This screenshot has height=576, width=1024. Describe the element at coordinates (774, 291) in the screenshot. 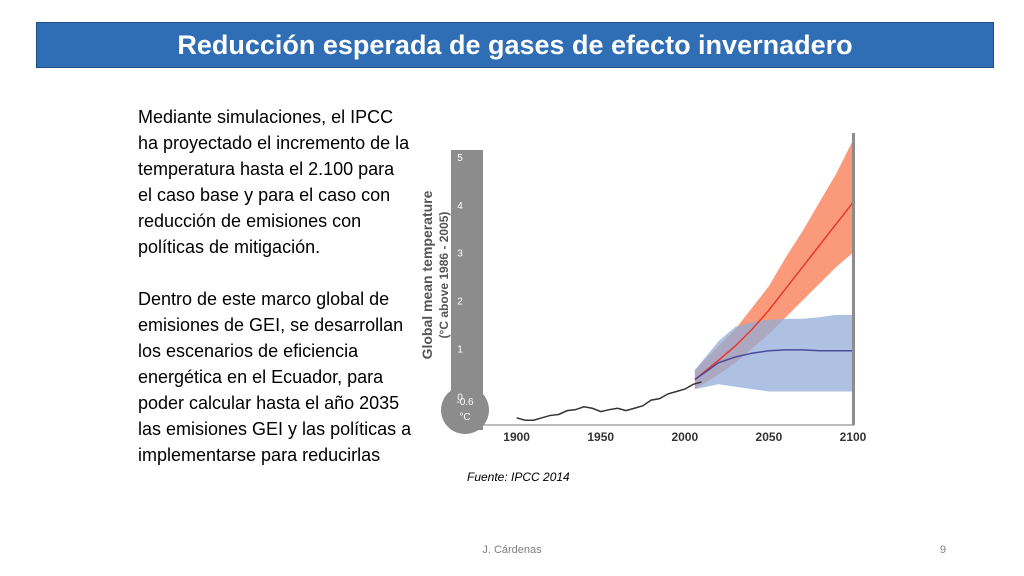

I see `high-emissions-line` at that location.